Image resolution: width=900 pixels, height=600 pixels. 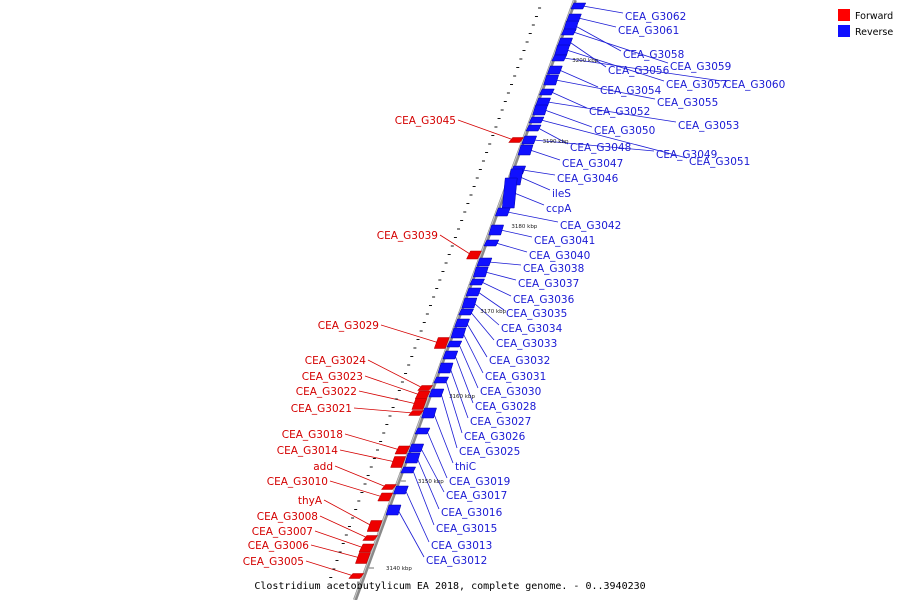 What do you see at coordinates (532, 329) in the screenshot?
I see `gene-label-cea-g3034: CEA_G3034` at bounding box center [532, 329].